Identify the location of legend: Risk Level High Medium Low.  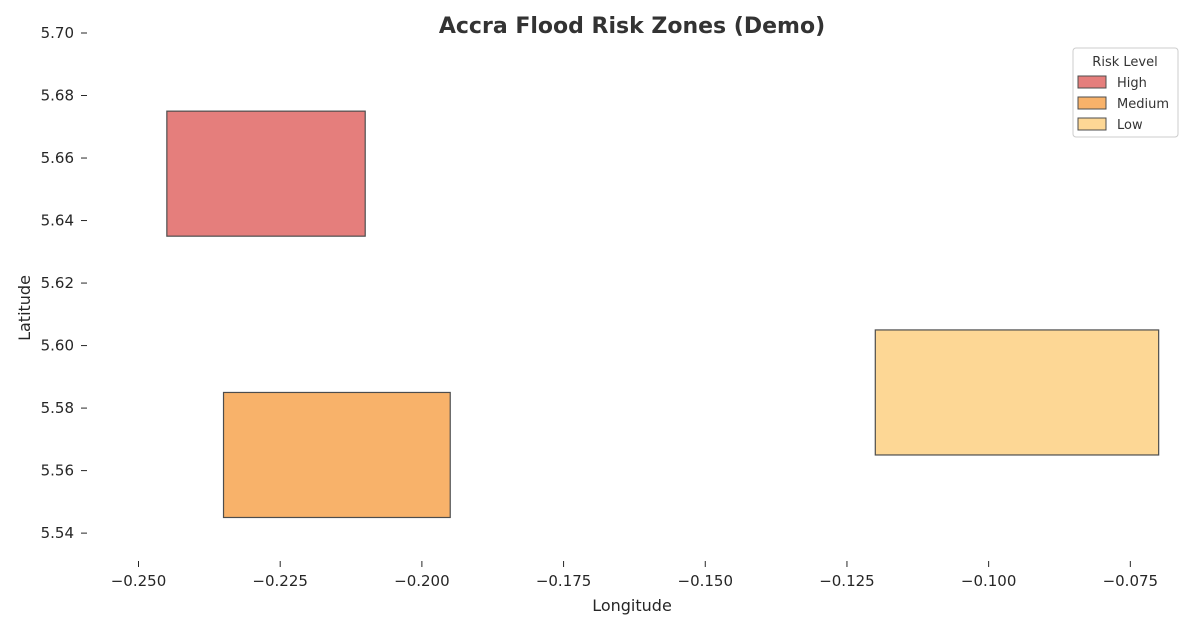
(1125, 92).